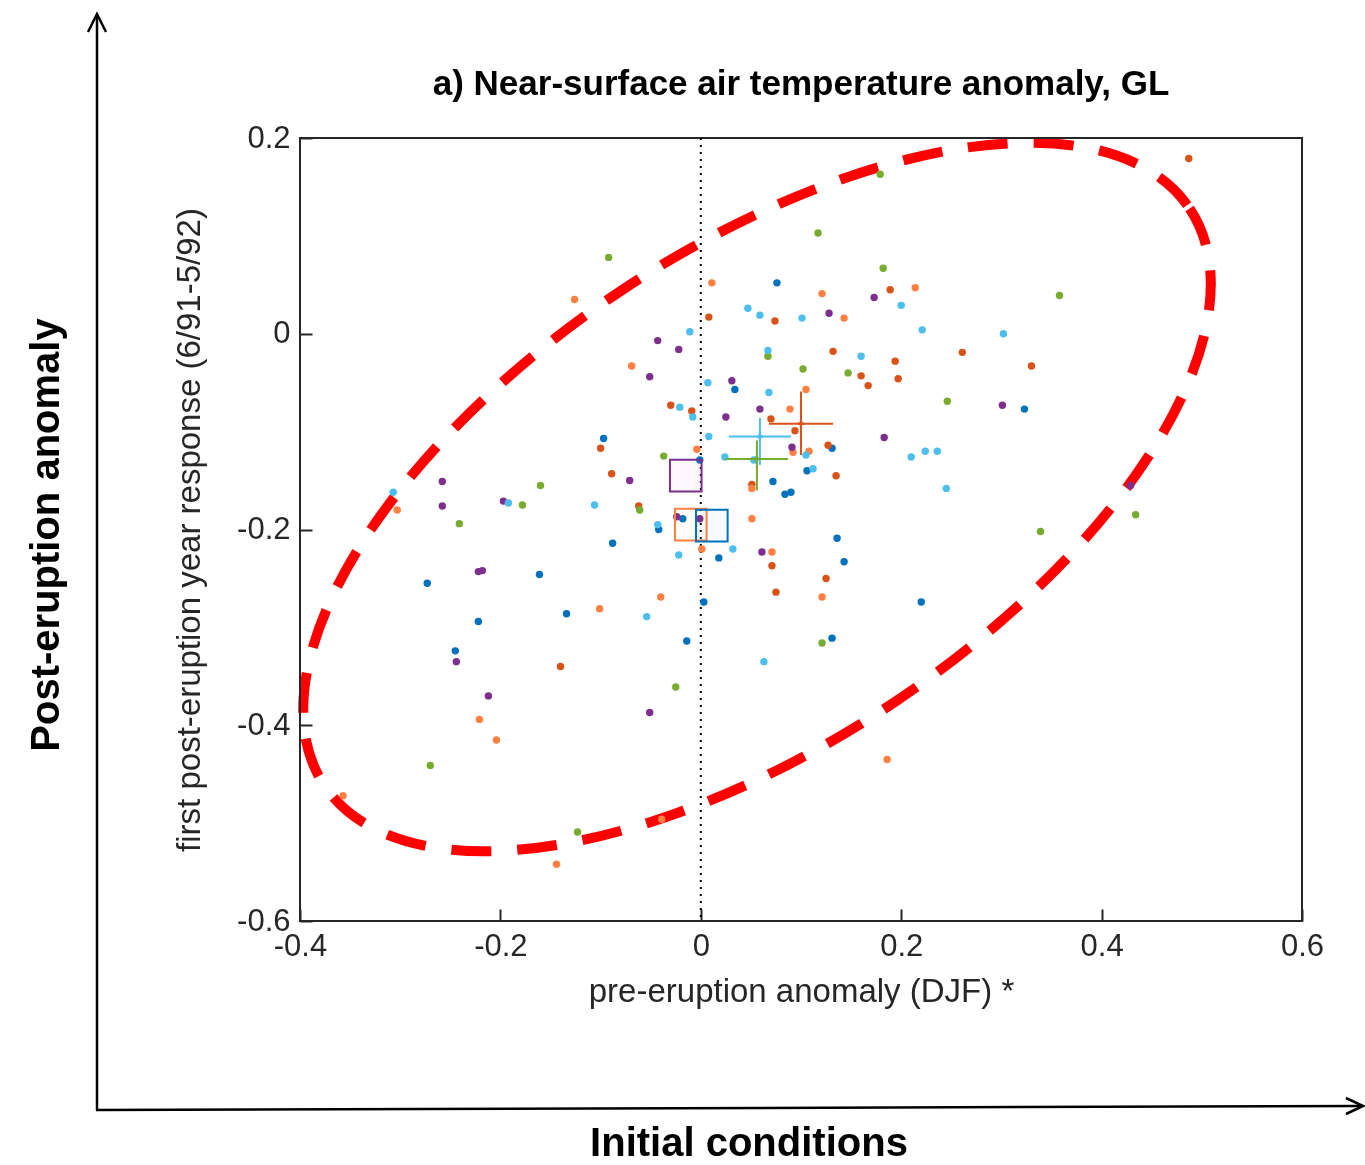 This screenshot has width=1365, height=1165. Describe the element at coordinates (282, 333) in the screenshot. I see `y-tick-label: 0` at that location.